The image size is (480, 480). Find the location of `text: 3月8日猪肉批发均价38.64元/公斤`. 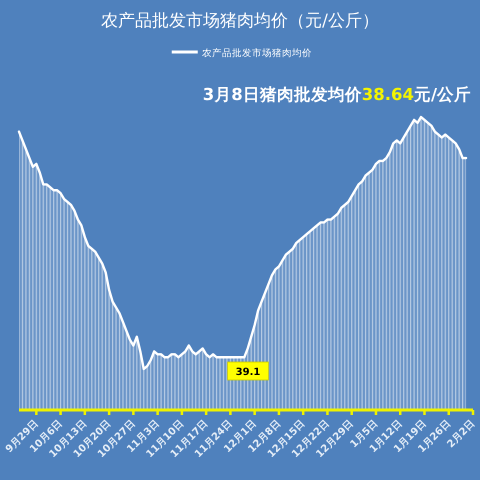

text: 3月8日猪肉批发均价38.64元/公斤 is located at coordinates (336, 94).